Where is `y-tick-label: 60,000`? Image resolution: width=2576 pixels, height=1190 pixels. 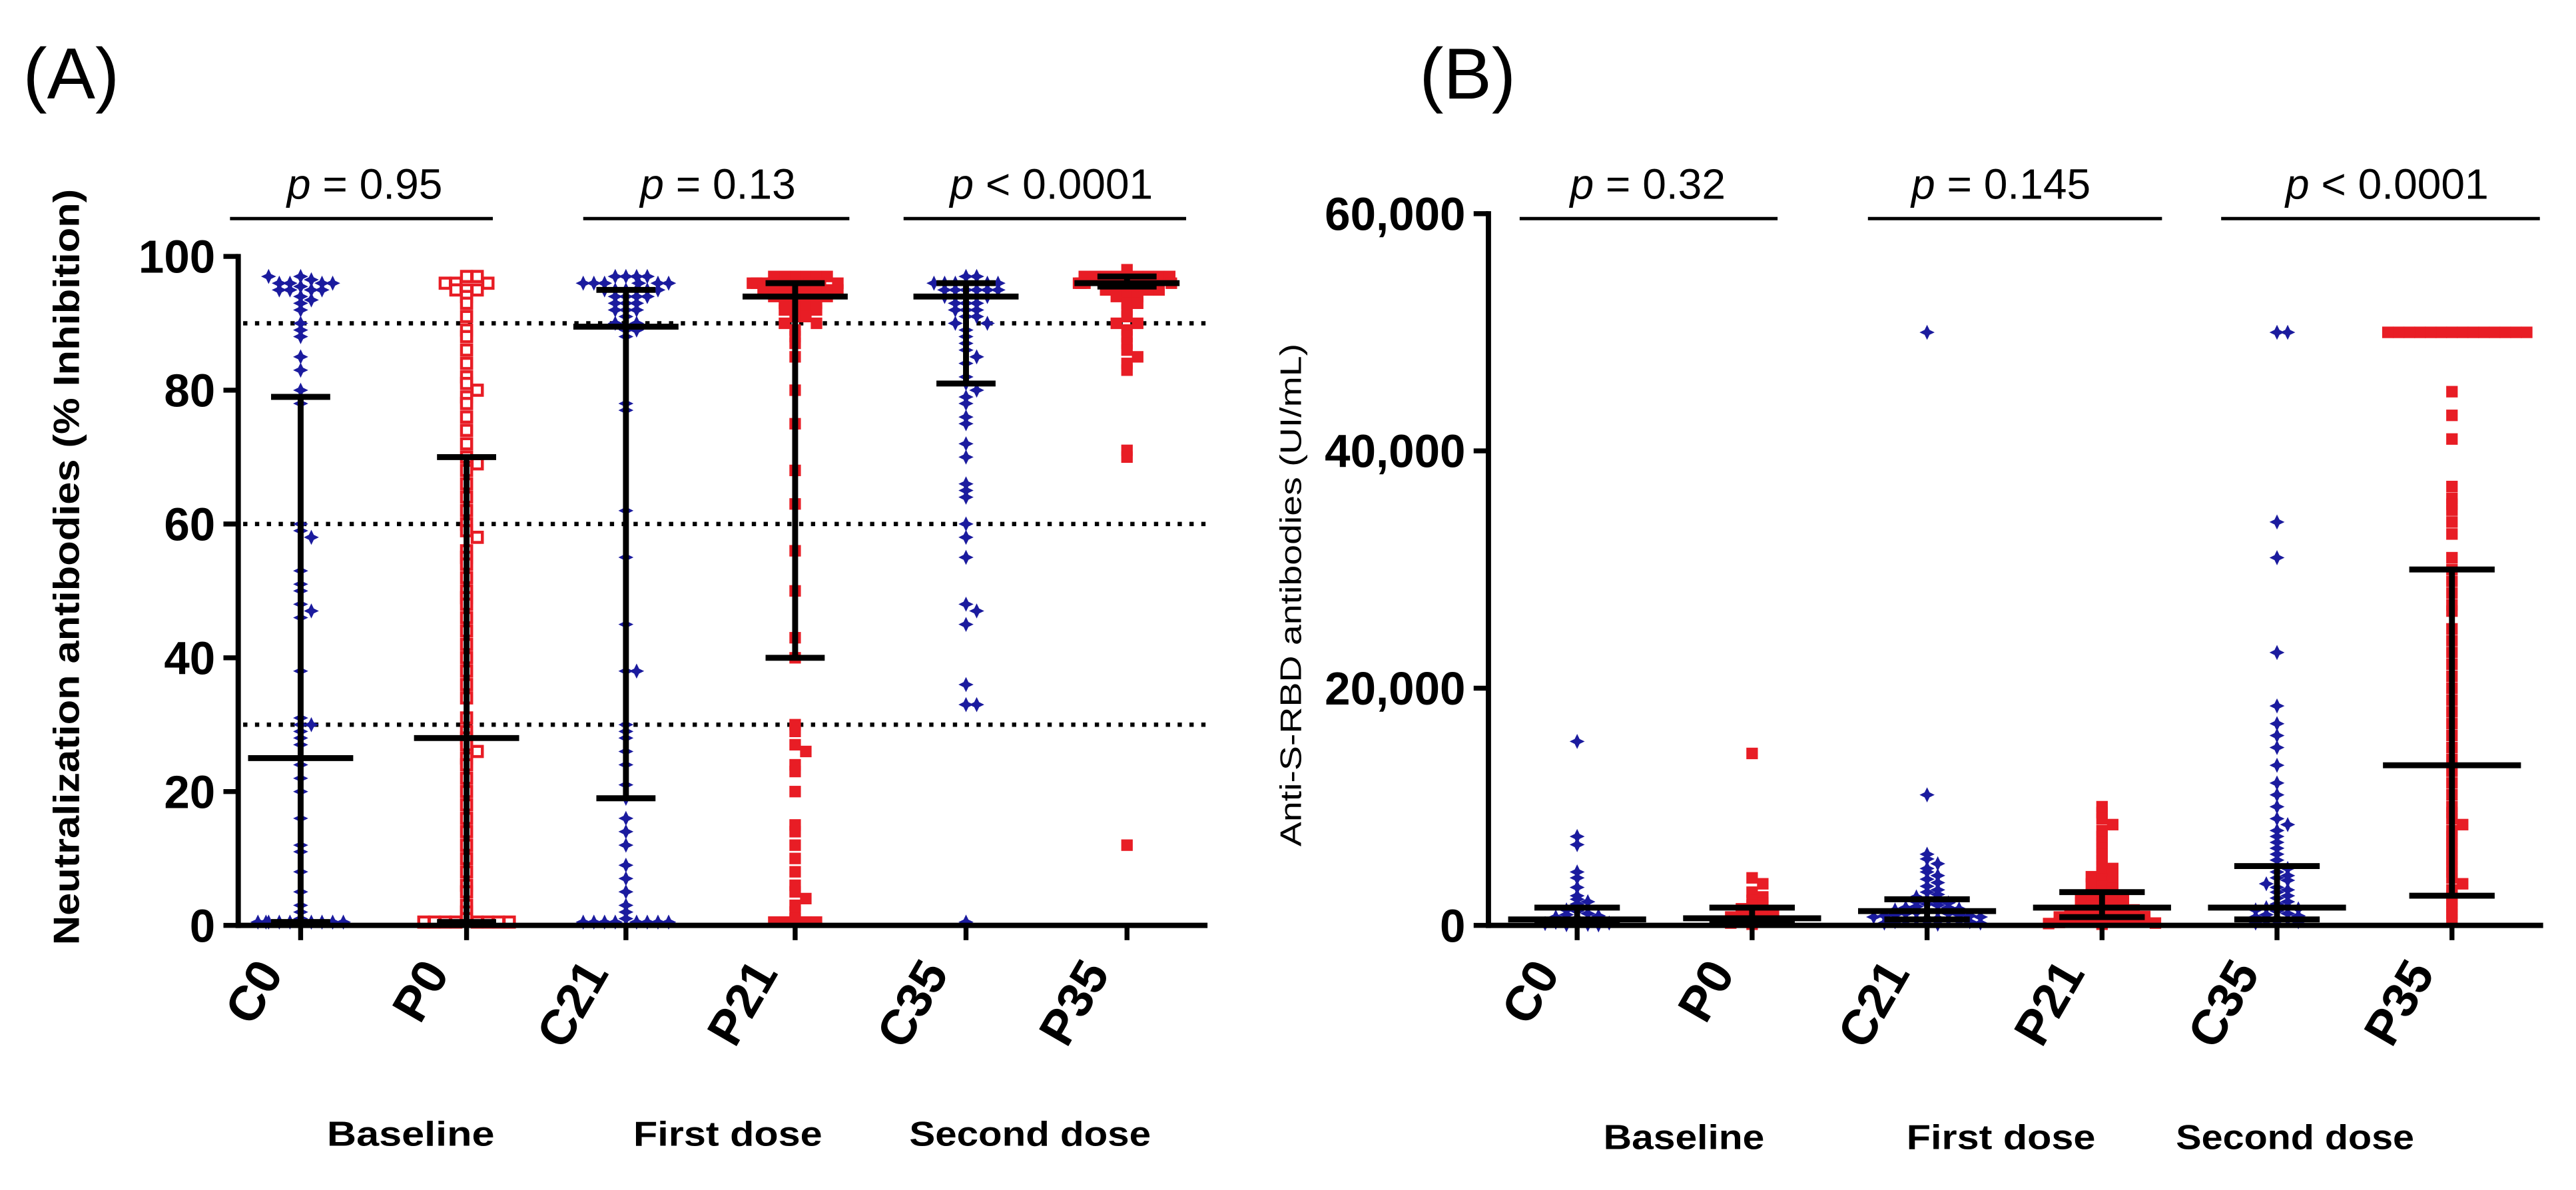
y-tick-label: 60,000 is located at coordinates (1395, 214).